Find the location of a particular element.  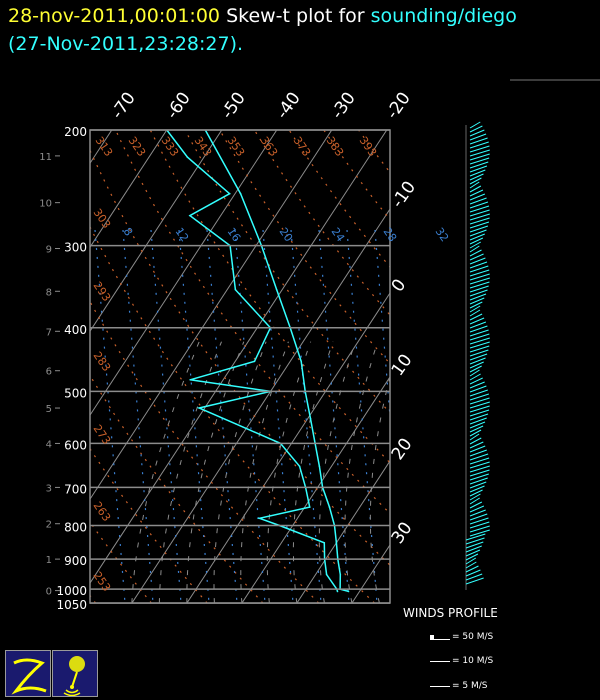

height-tick-label: 1 is located at coordinates (49, 560).